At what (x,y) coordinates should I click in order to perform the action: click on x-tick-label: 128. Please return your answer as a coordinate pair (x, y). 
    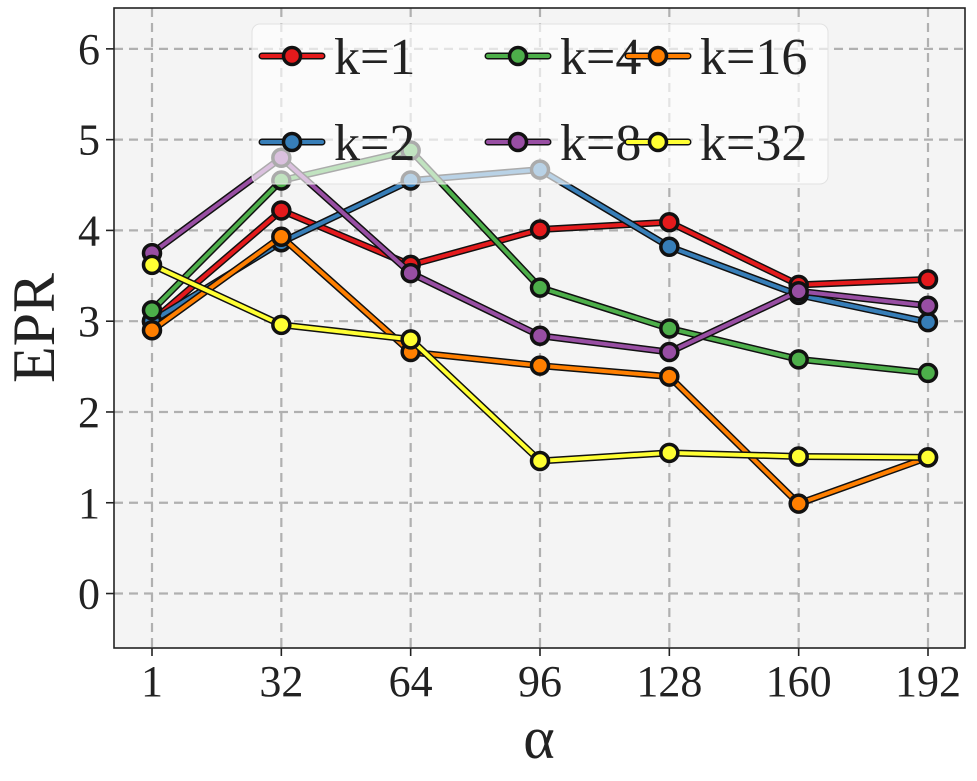
    Looking at the image, I should click on (669, 681).